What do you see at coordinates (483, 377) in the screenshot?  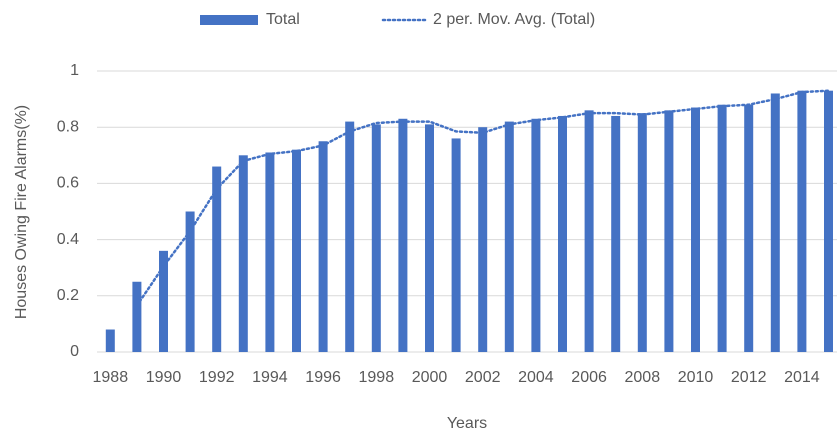 I see `x-tick-label: 2002` at bounding box center [483, 377].